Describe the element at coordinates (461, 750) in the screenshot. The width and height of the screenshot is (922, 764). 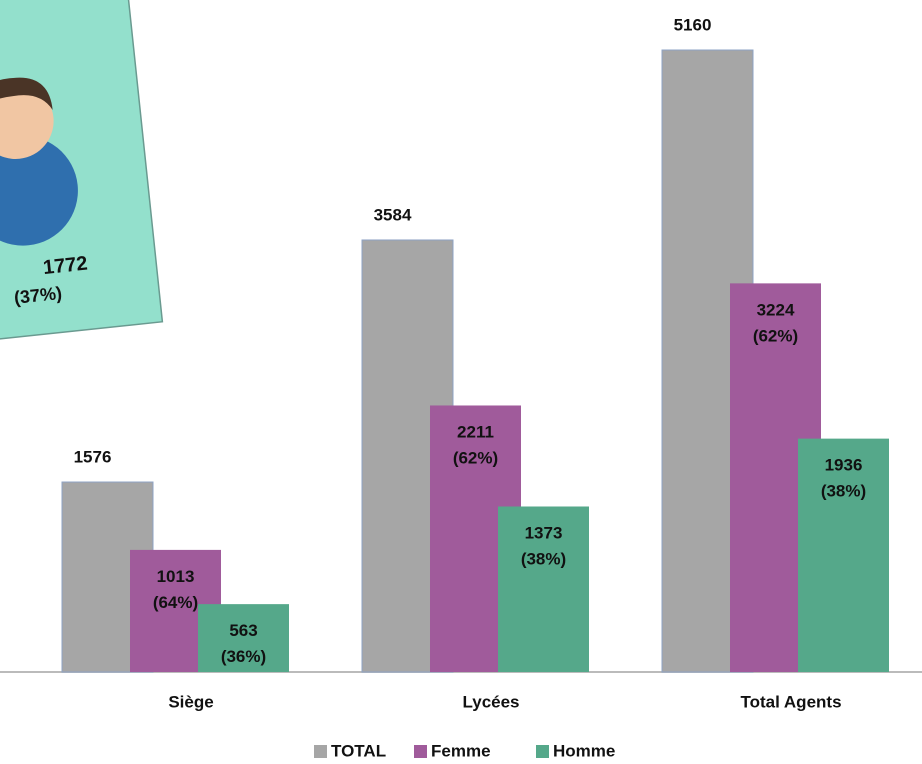
I see `legend-label: Femme` at that location.